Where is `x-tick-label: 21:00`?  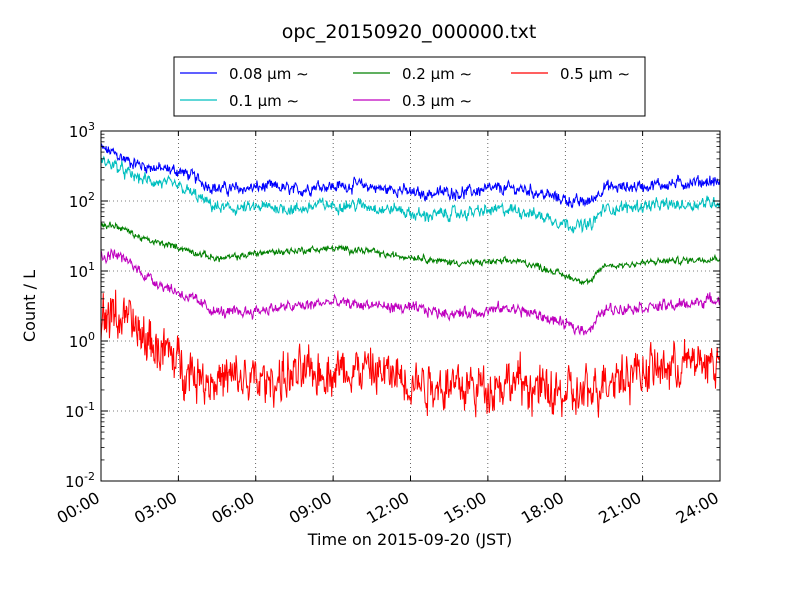
x-tick-label: 21:00 is located at coordinates (619, 508).